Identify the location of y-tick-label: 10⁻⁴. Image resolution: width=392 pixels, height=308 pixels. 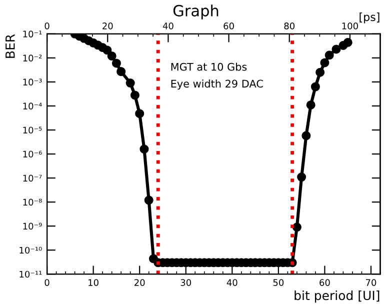
(32, 106).